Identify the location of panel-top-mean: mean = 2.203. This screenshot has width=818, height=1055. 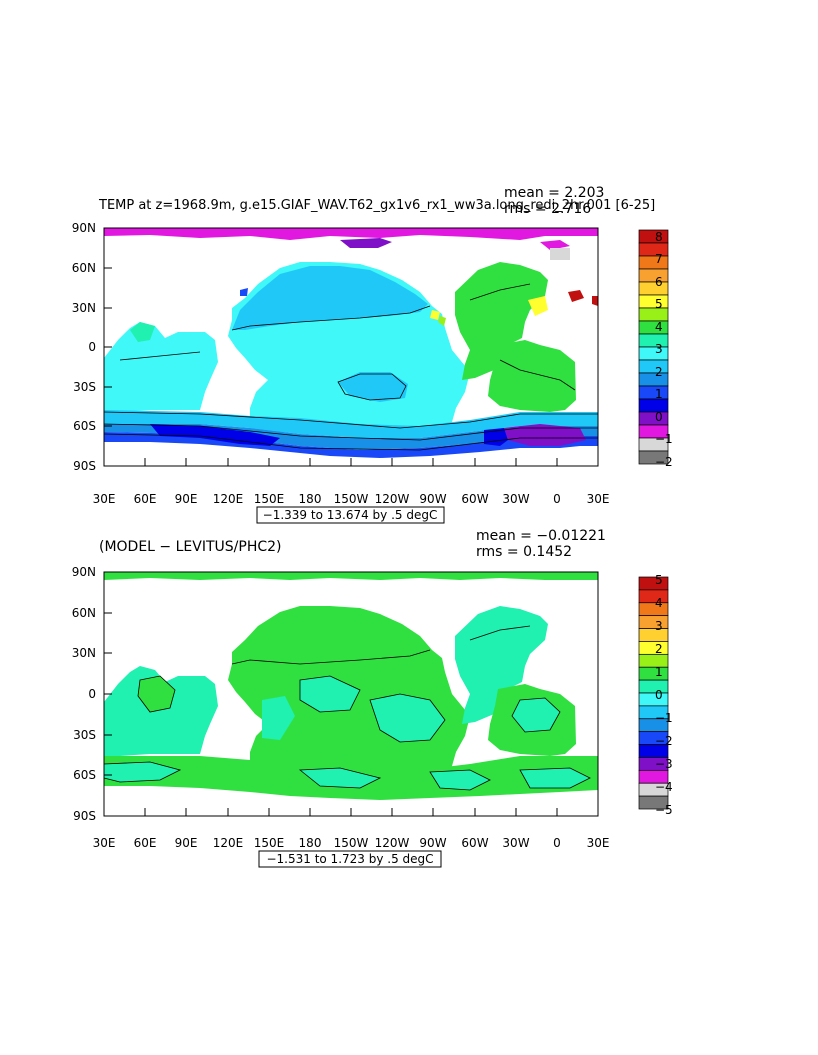
(554, 193).